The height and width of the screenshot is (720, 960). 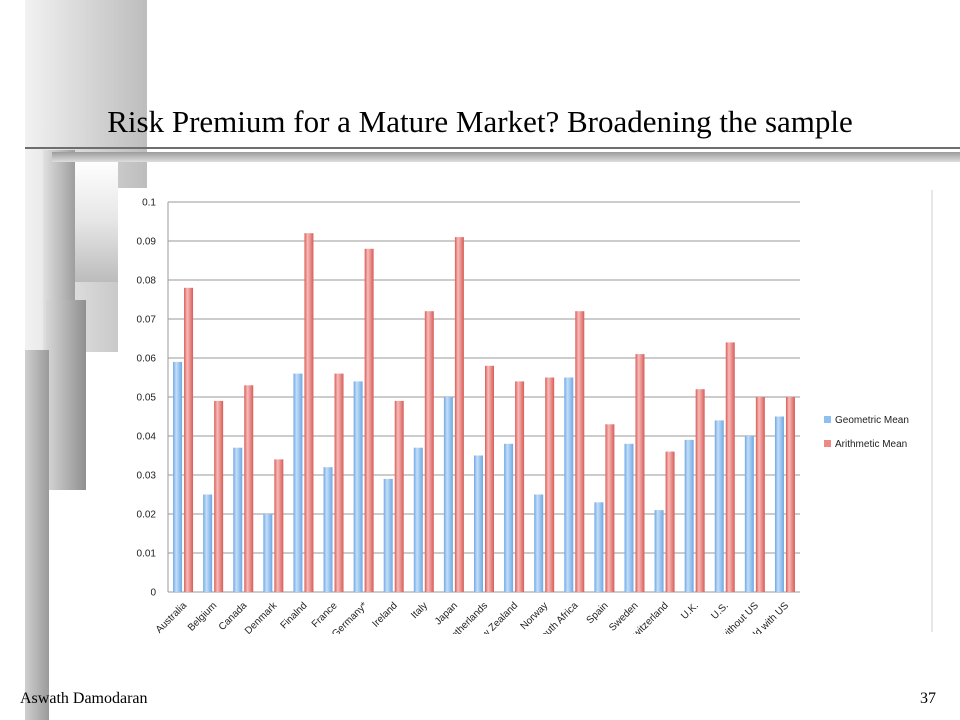 What do you see at coordinates (720, 611) in the screenshot?
I see `x-tick-label: U.S.` at bounding box center [720, 611].